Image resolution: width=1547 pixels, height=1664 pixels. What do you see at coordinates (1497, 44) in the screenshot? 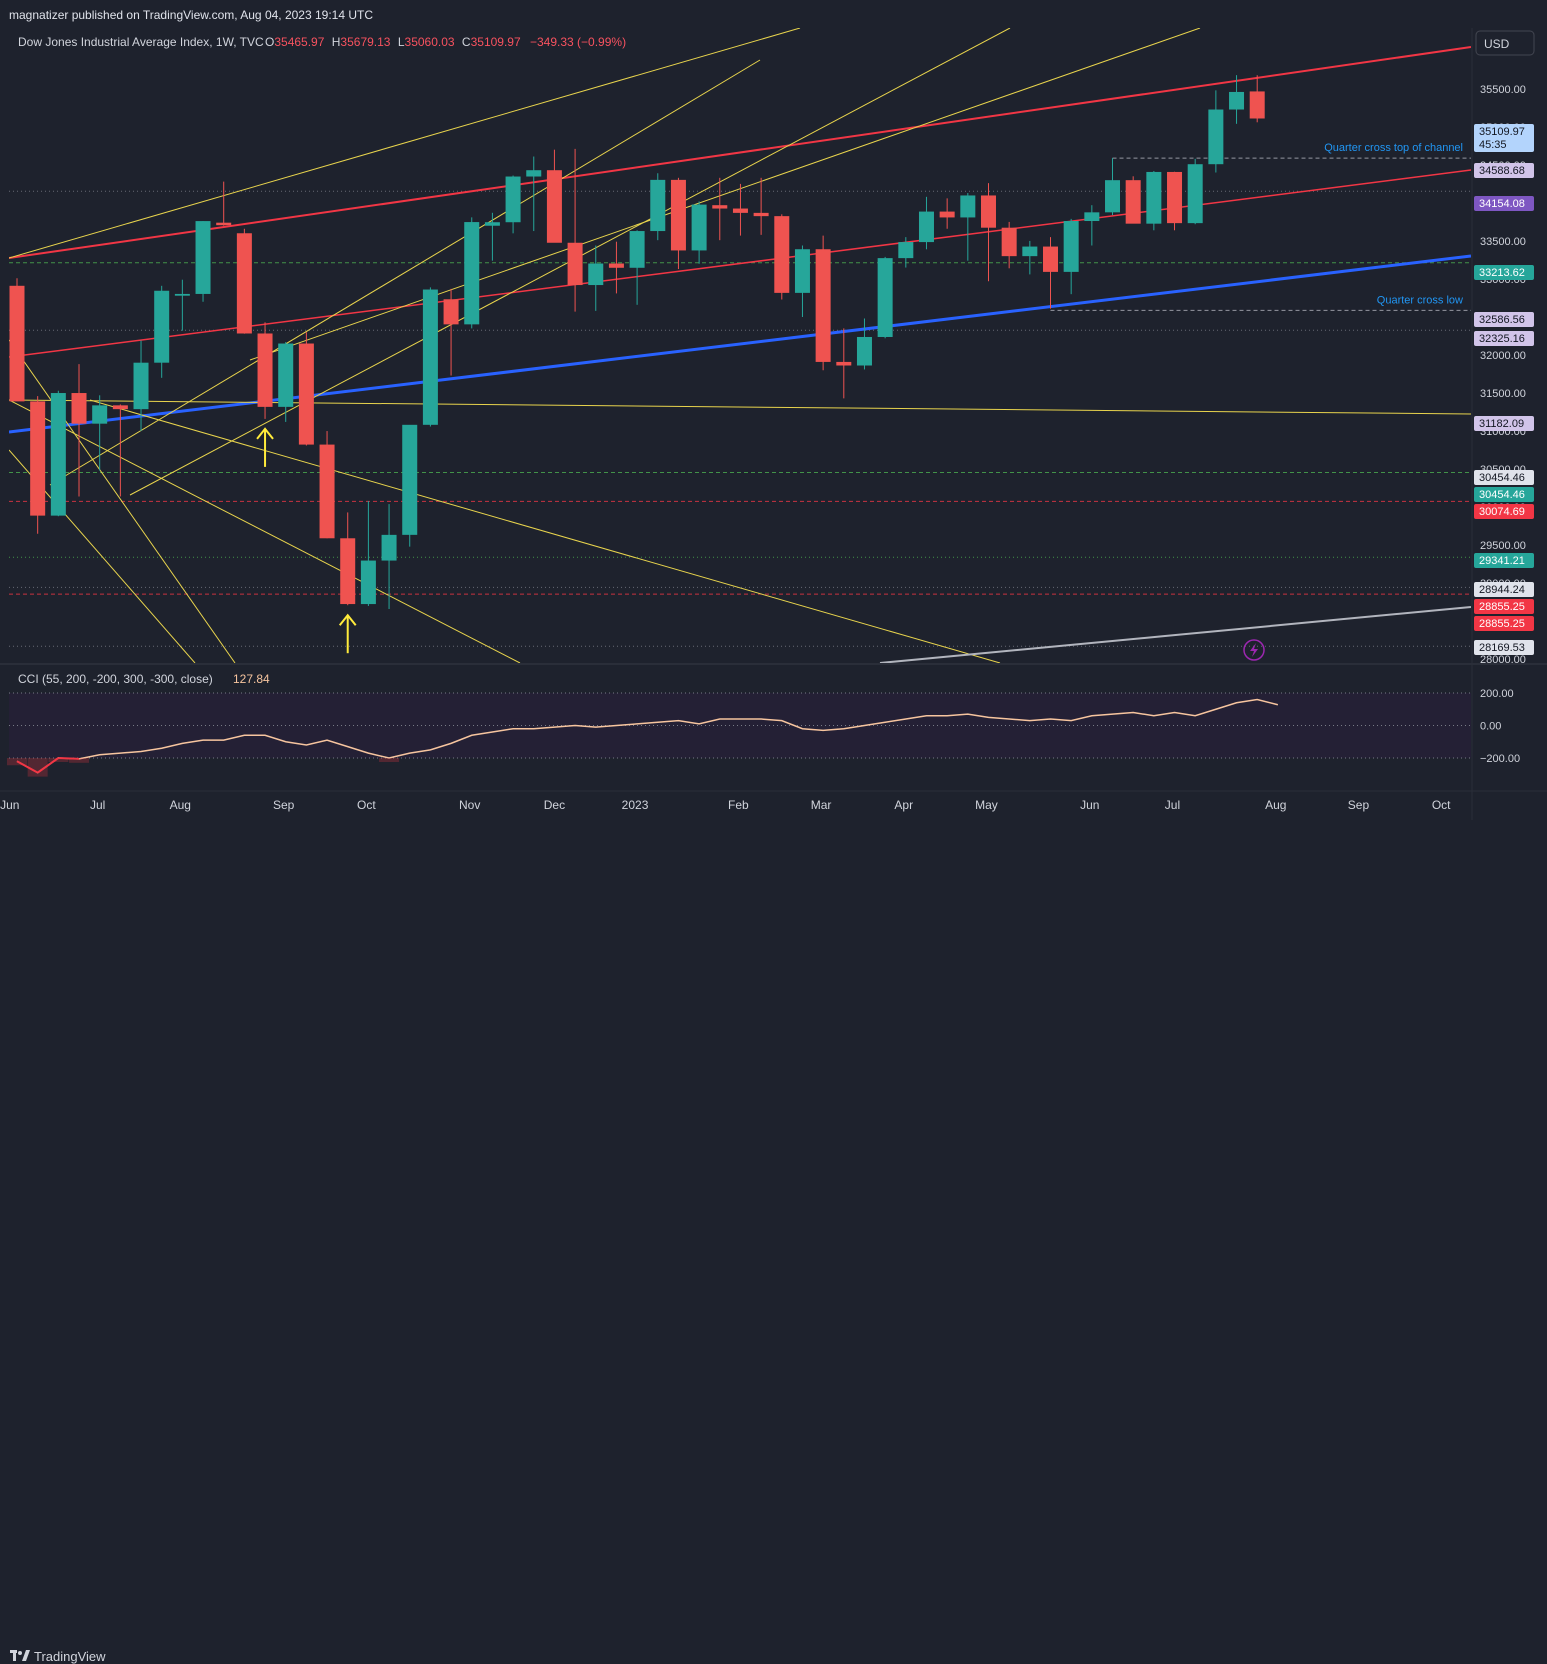
I see `currency-button-label: USD` at bounding box center [1497, 44].